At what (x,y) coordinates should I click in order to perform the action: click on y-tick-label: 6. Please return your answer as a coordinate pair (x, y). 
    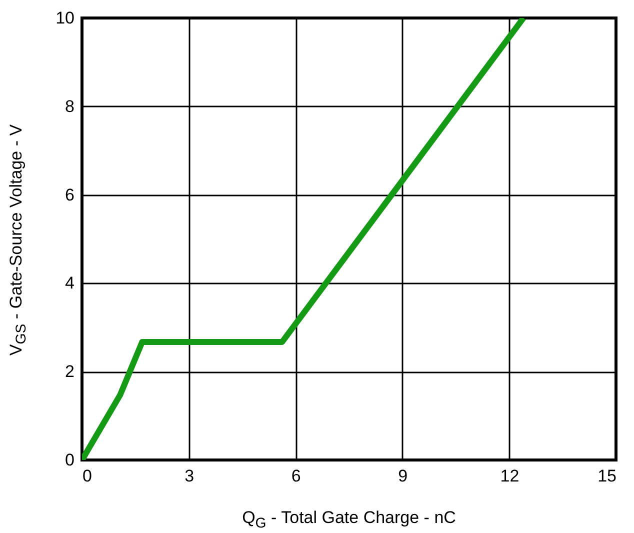
    Looking at the image, I should click on (69, 194).